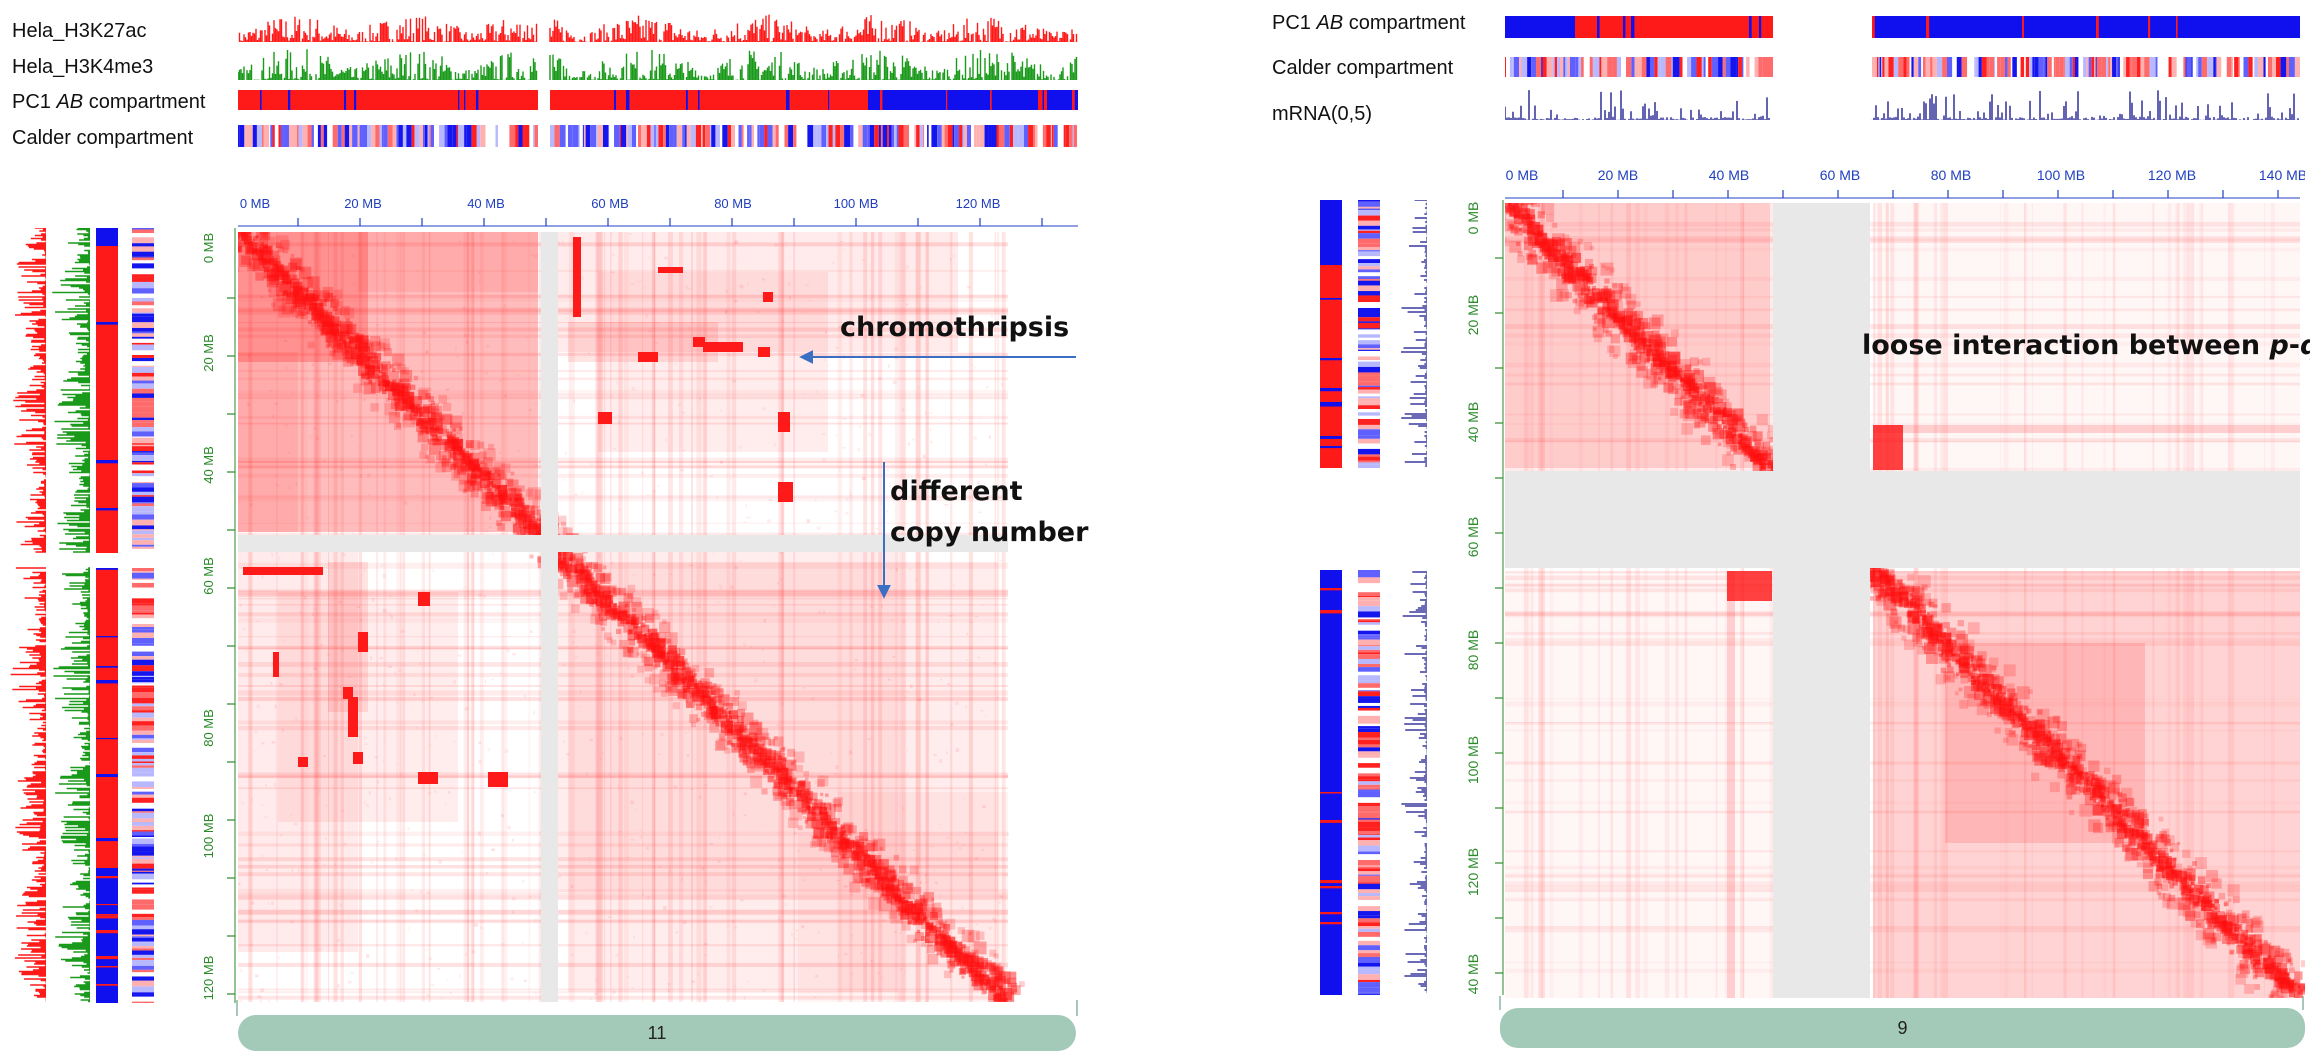 Image resolution: width=2310 pixels, height=1058 pixels. I want to click on annotation-copy-line2: copy number, so click(989, 532).